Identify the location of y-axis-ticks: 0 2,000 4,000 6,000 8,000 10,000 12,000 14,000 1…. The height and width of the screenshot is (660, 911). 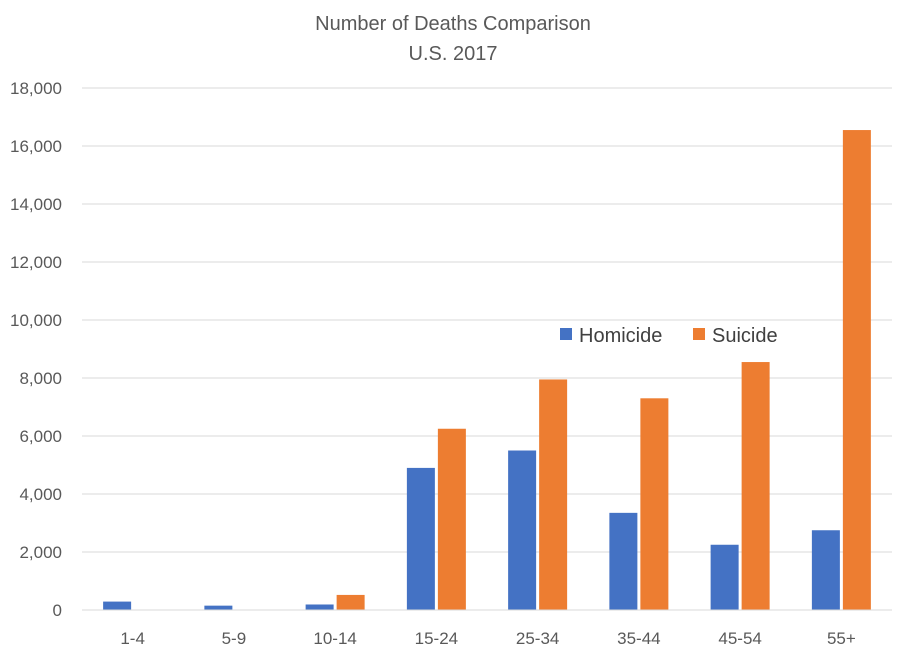
(36, 349).